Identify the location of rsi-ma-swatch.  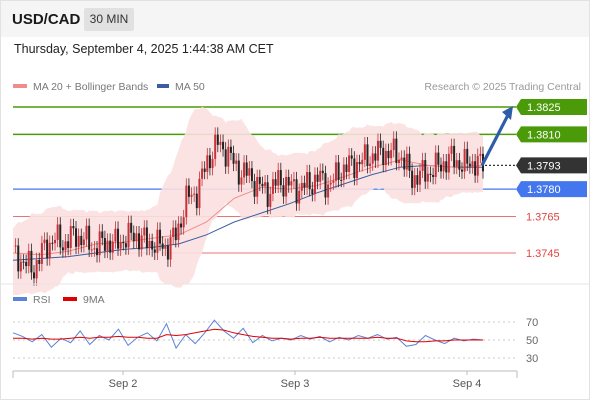
(70, 299).